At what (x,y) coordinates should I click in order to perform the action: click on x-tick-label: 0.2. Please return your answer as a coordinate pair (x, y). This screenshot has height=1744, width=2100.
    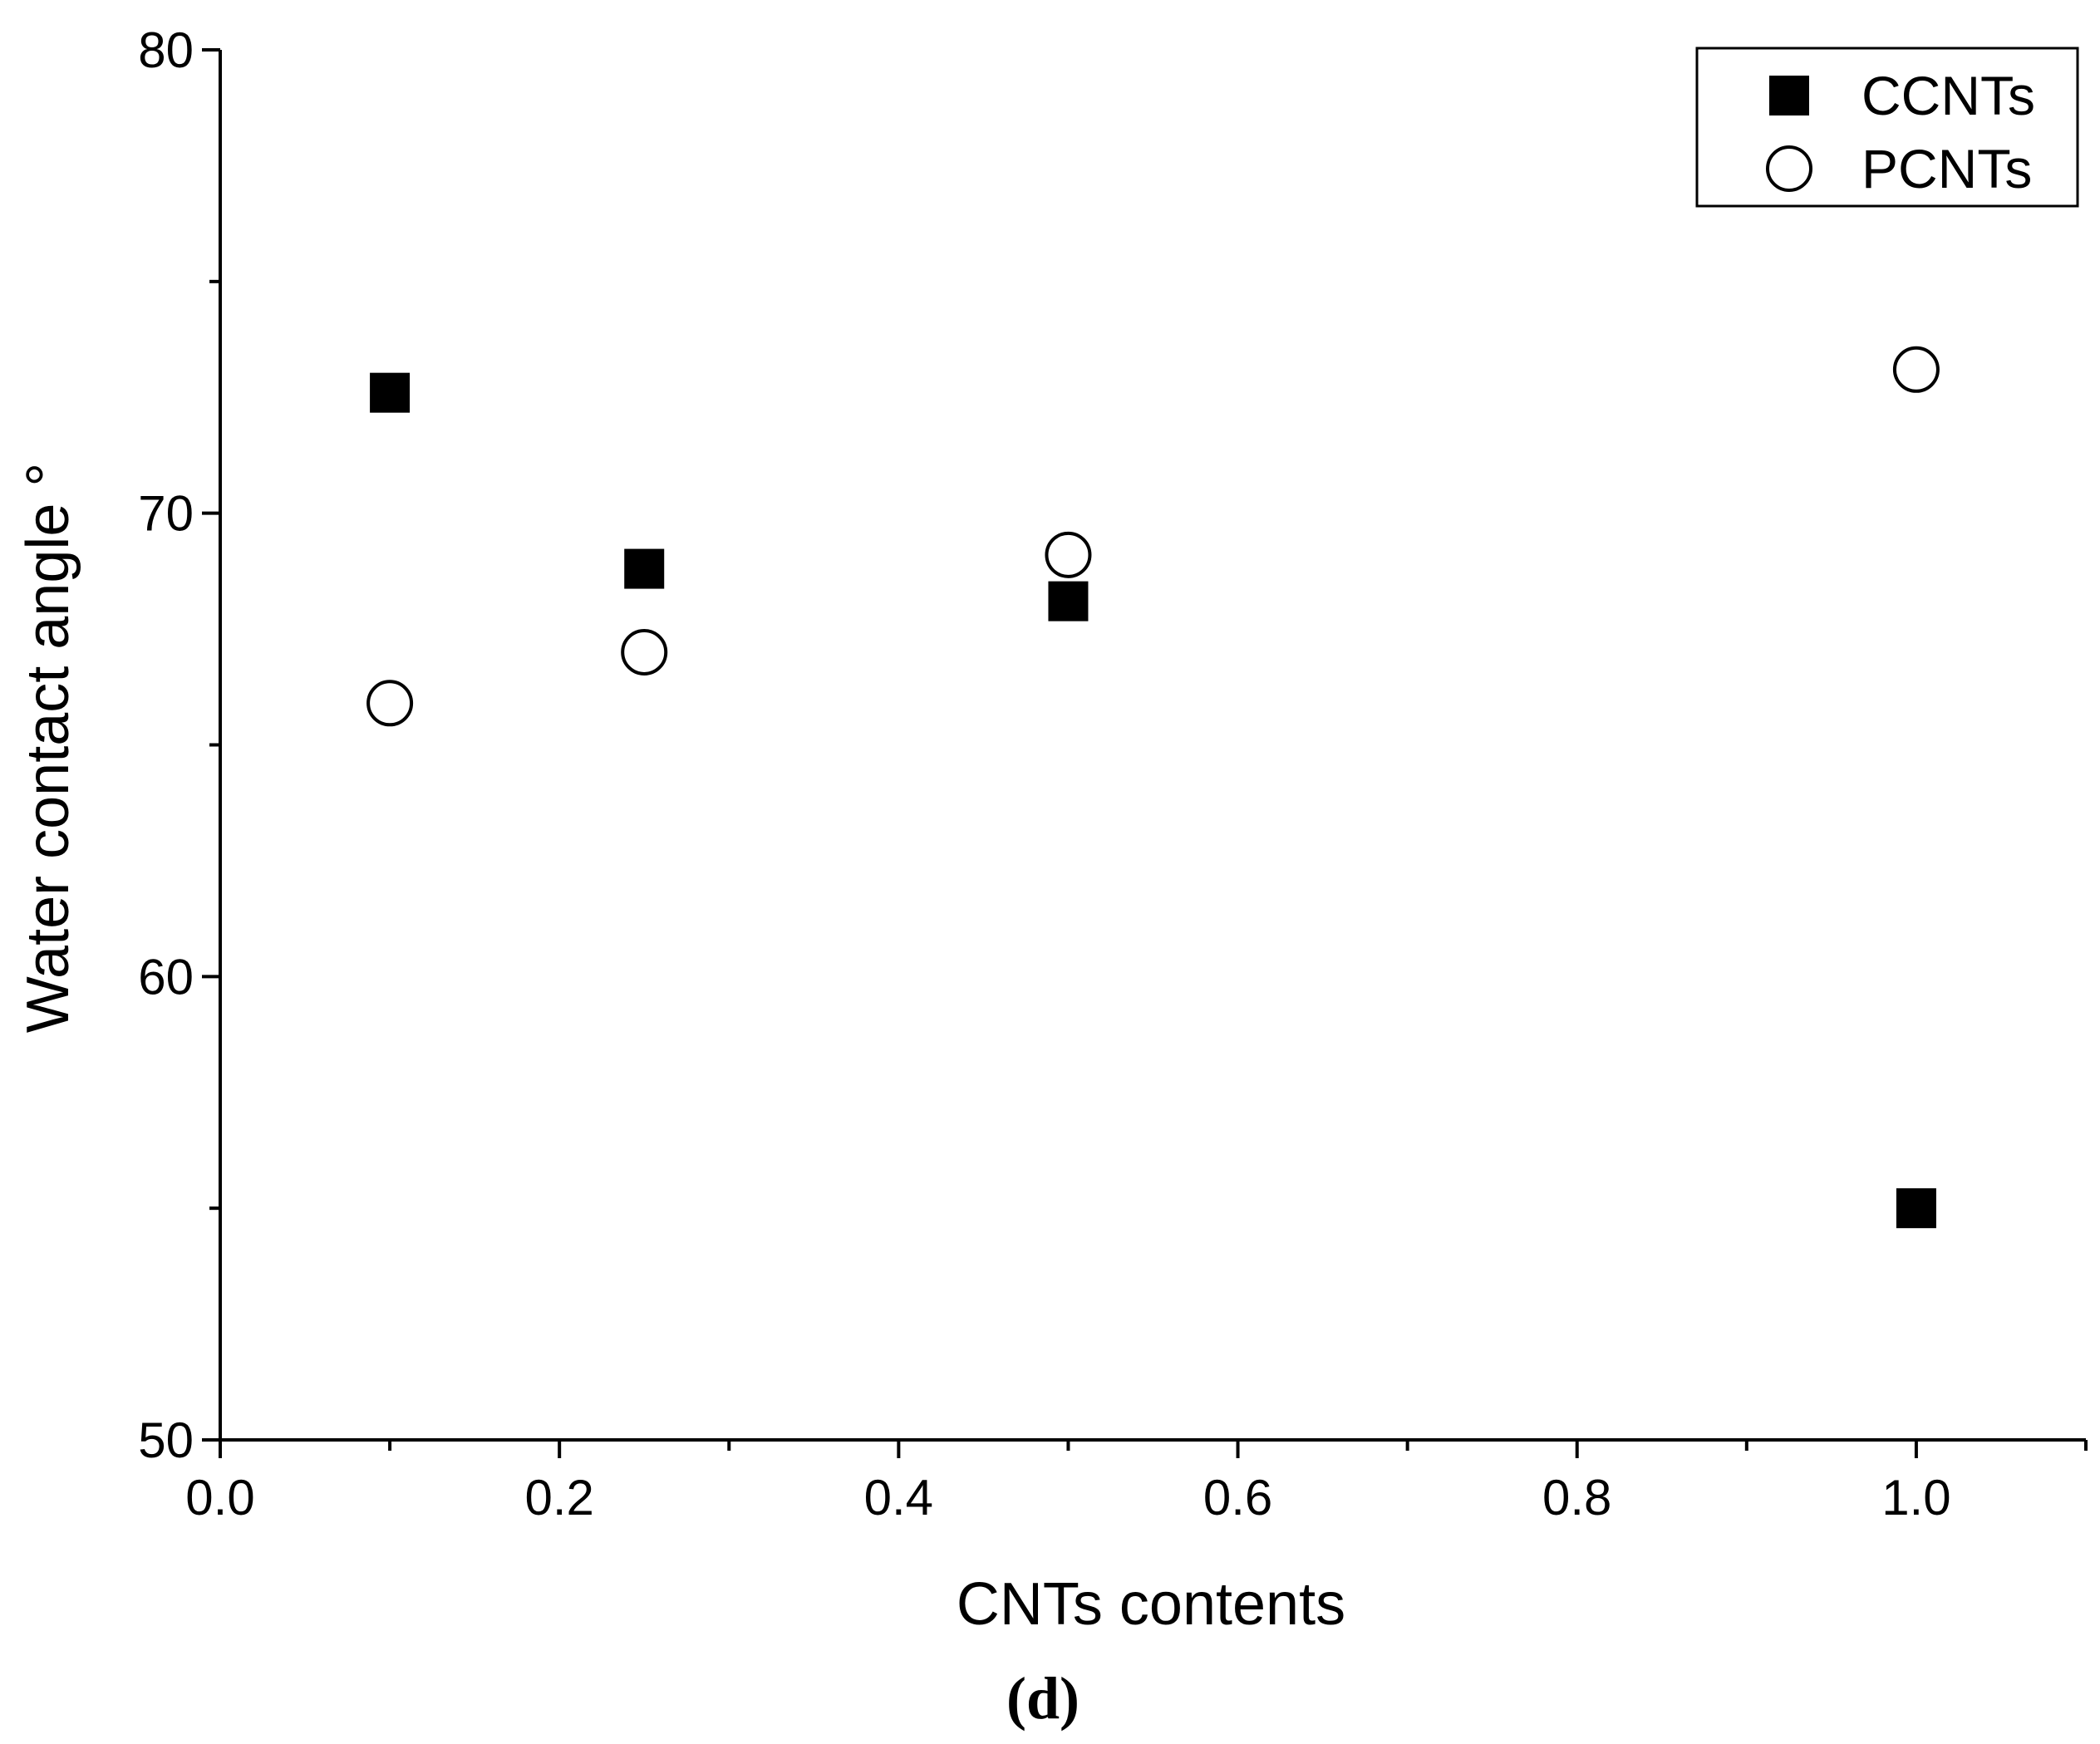
    Looking at the image, I should click on (558, 1497).